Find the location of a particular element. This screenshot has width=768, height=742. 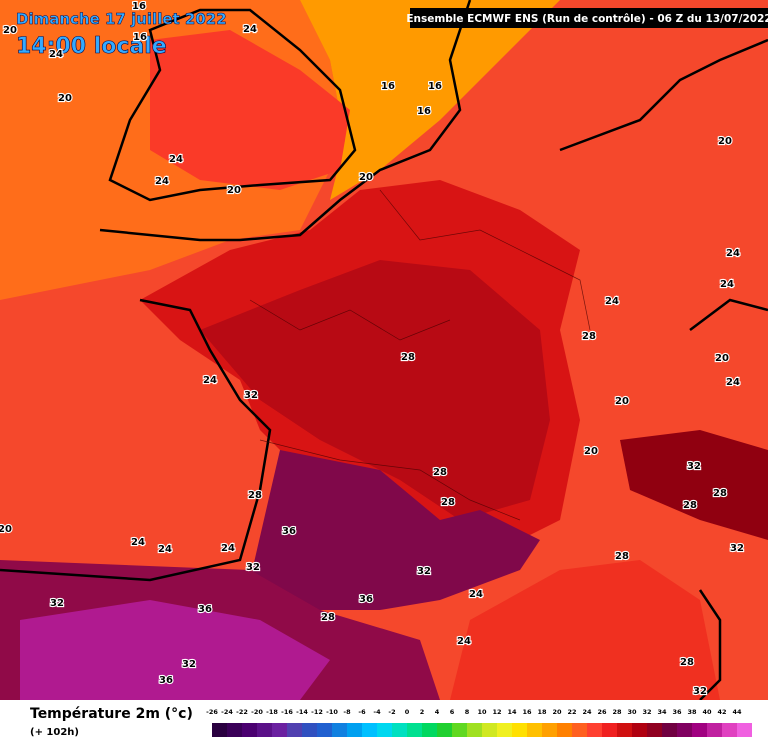

scale-label: -18 is located at coordinates (272, 712).